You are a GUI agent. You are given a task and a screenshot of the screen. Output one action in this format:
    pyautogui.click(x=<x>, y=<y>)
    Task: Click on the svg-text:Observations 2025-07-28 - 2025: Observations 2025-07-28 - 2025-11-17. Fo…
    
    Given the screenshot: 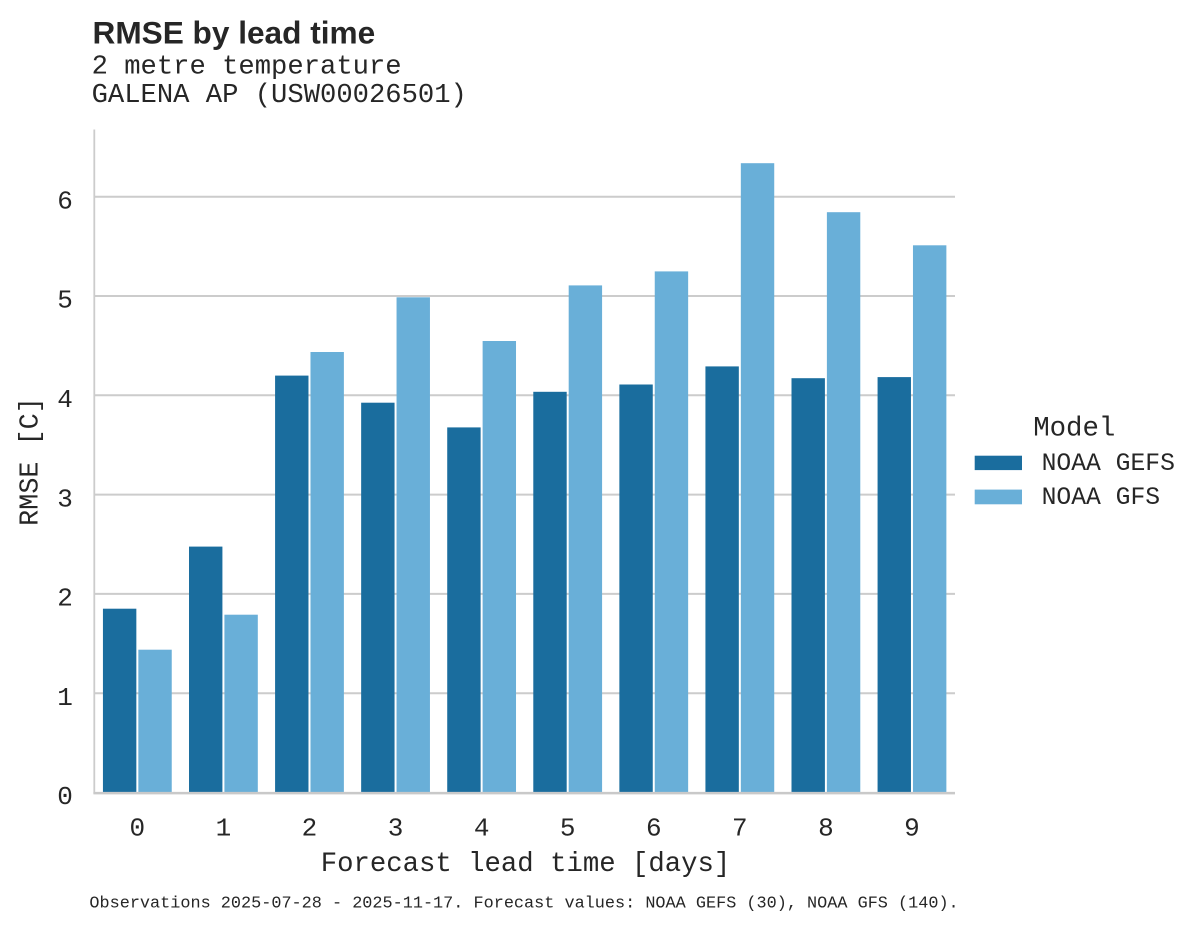 What is the action you would take?
    pyautogui.click(x=523, y=904)
    